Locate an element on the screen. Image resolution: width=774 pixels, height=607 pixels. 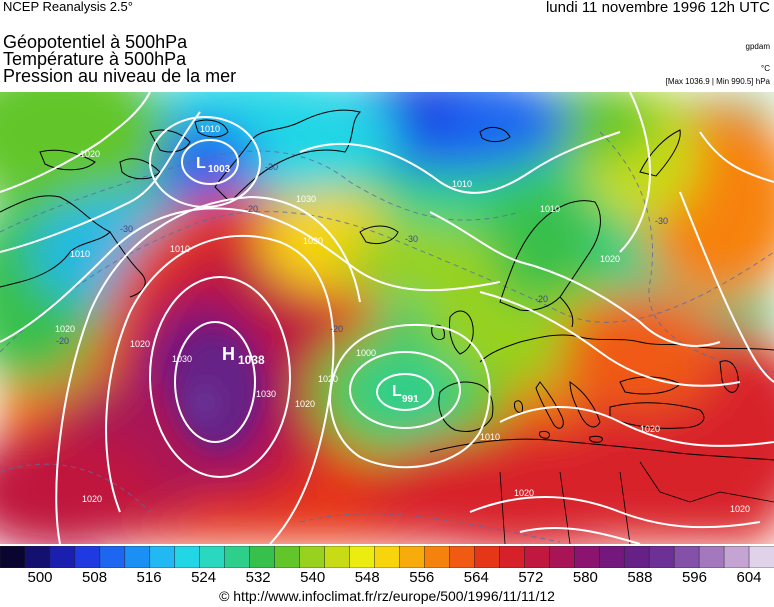
colorbar-tick-label: 524 is located at coordinates (204, 577).